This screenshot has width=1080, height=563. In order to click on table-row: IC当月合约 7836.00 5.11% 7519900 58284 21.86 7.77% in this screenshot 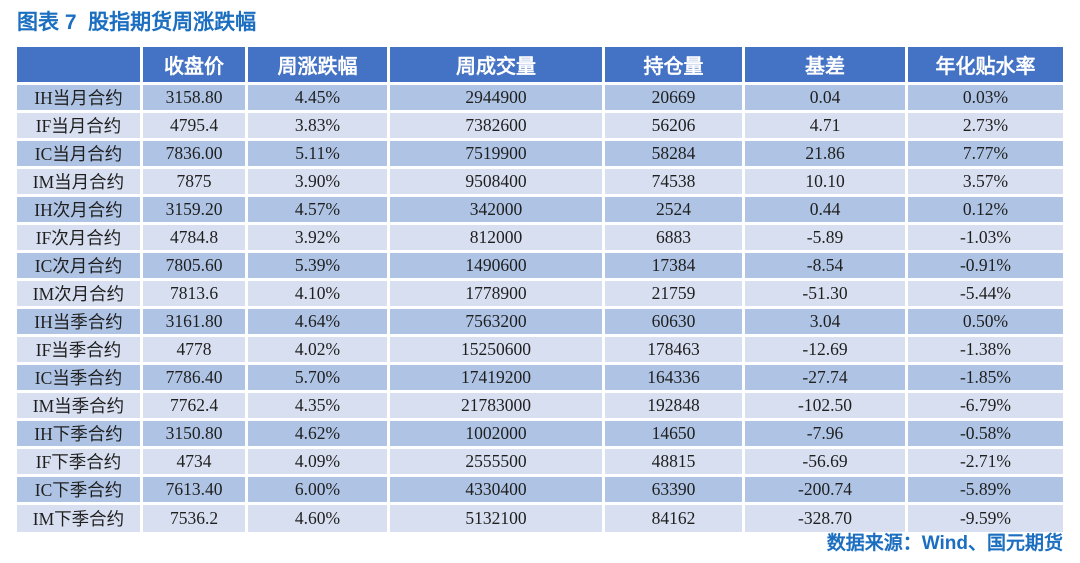, I will do `click(540, 155)`.